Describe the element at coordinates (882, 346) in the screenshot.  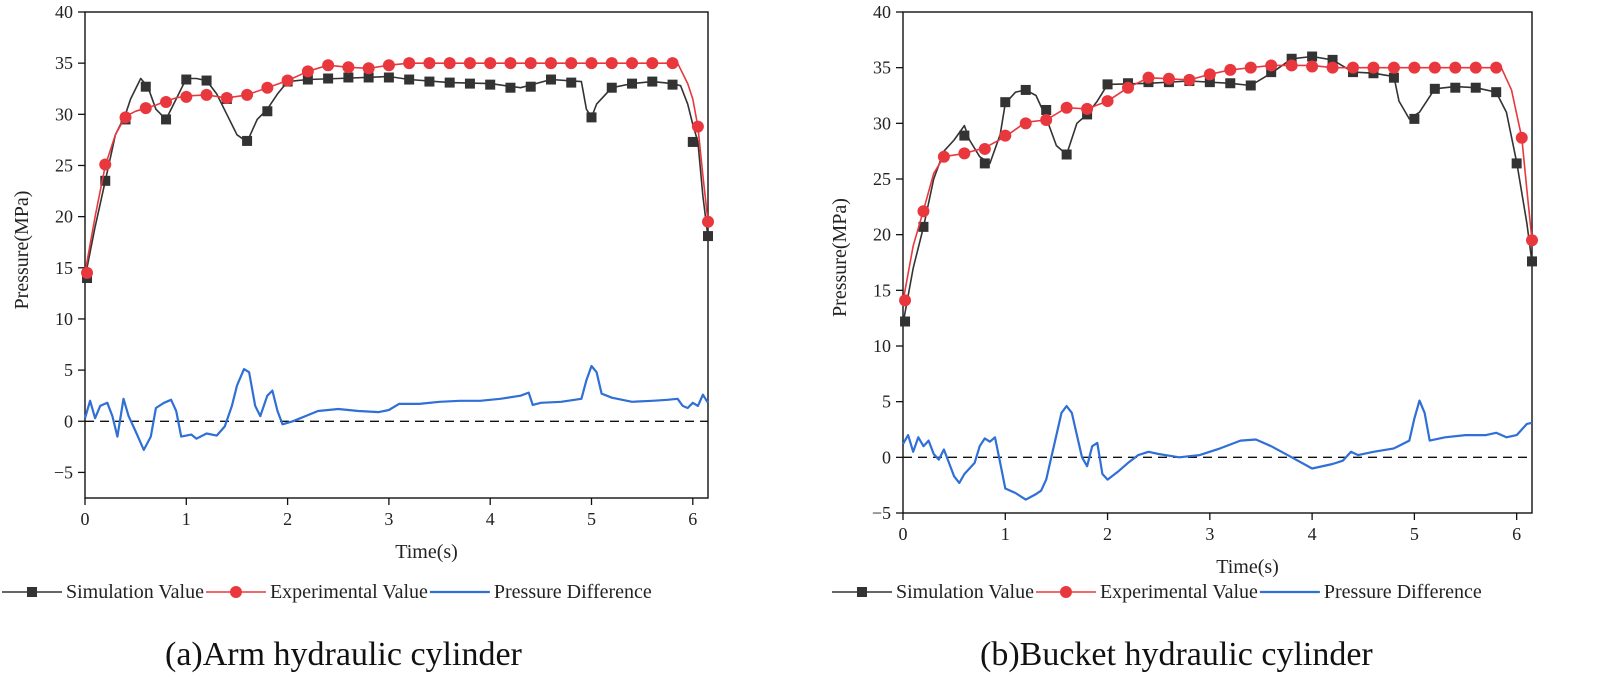
I see `y-tick-label: 10` at that location.